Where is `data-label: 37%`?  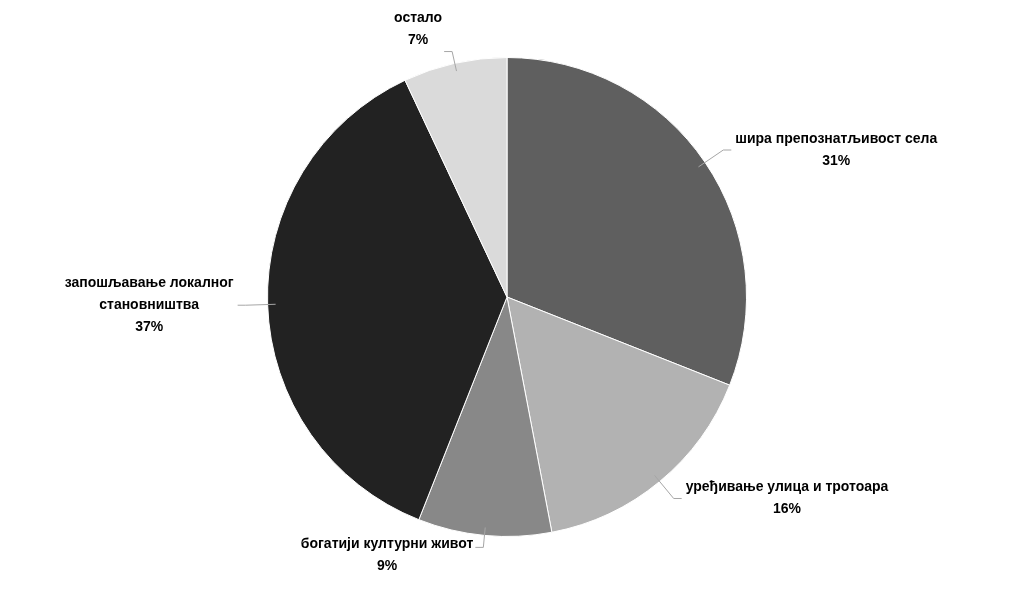 data-label: 37% is located at coordinates (149, 326).